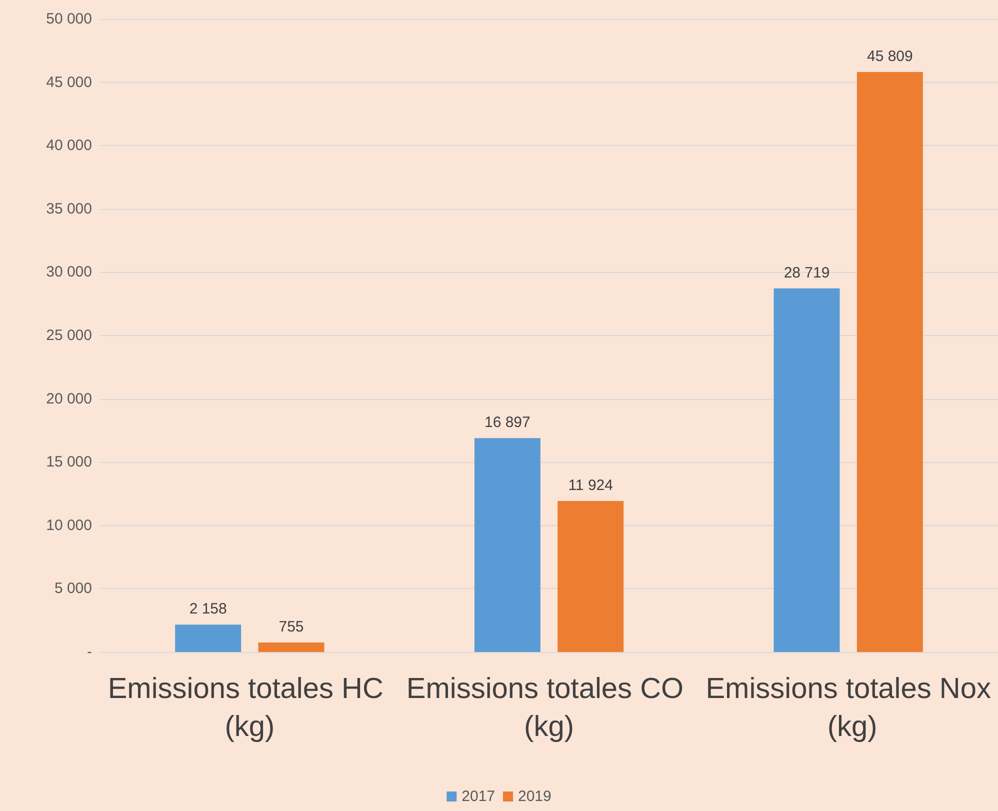  I want to click on data-label: 2 158, so click(208, 609).